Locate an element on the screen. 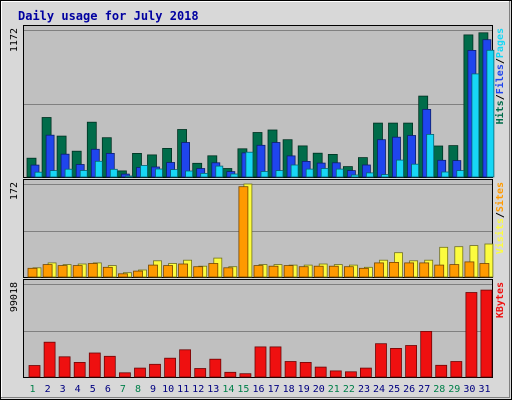 This screenshot has height=400, width=512. bar-pages-day-23: Pages 23: 33 is located at coordinates (369, 175).